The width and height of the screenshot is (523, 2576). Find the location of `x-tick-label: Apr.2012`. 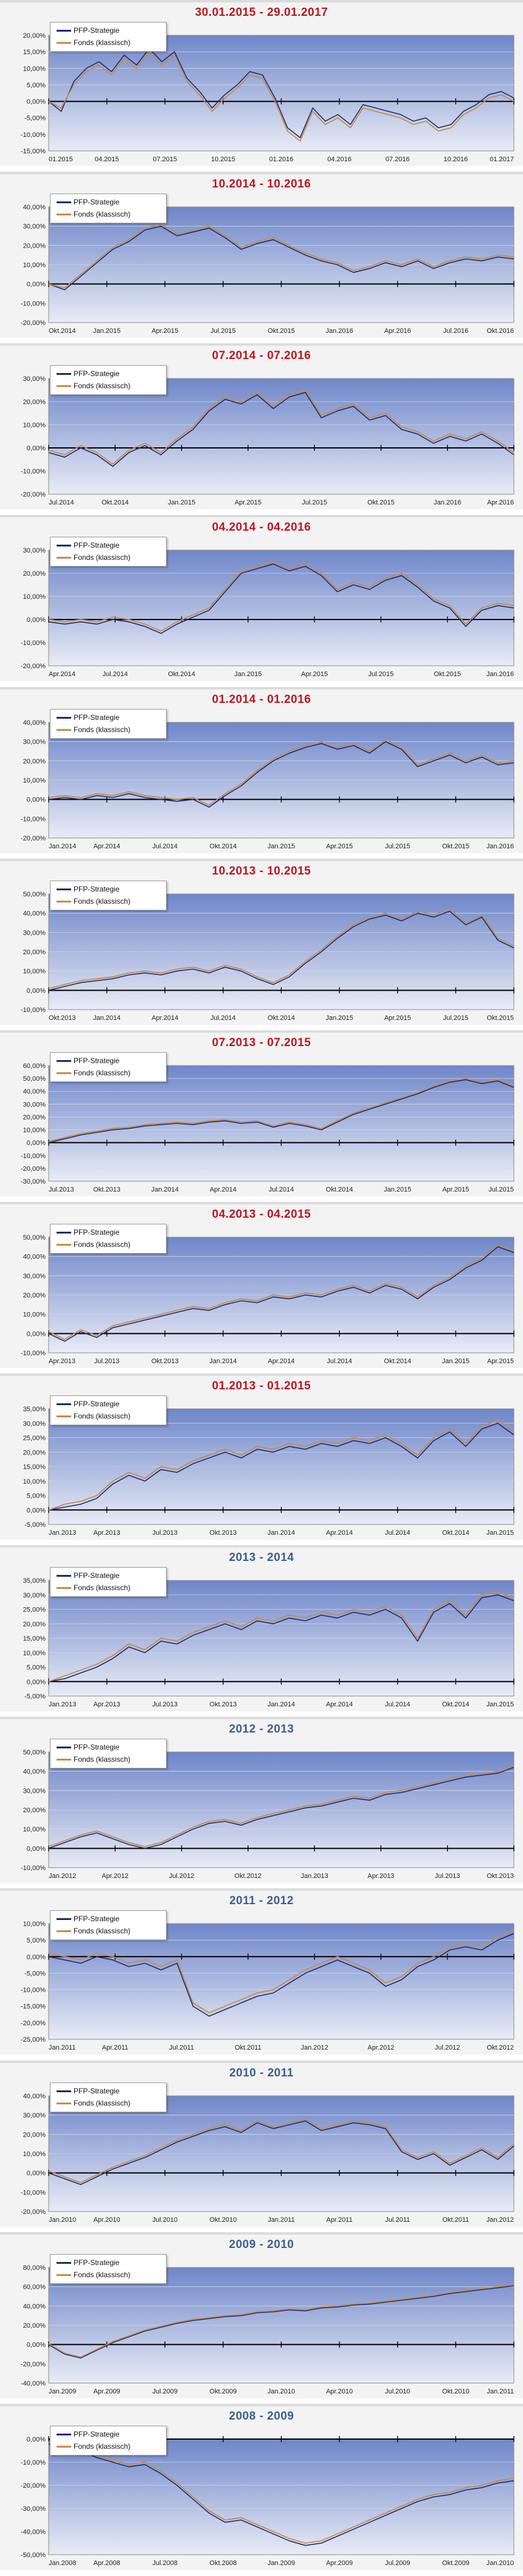

x-tick-label: Apr.2012 is located at coordinates (115, 1876).